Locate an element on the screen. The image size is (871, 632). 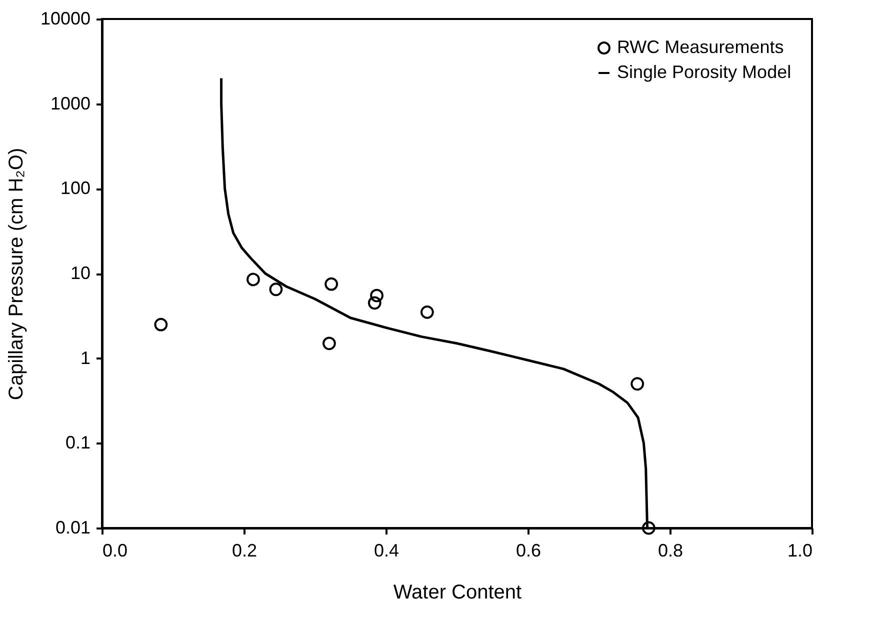
y-tick-label: 1000 is located at coordinates (70, 103).